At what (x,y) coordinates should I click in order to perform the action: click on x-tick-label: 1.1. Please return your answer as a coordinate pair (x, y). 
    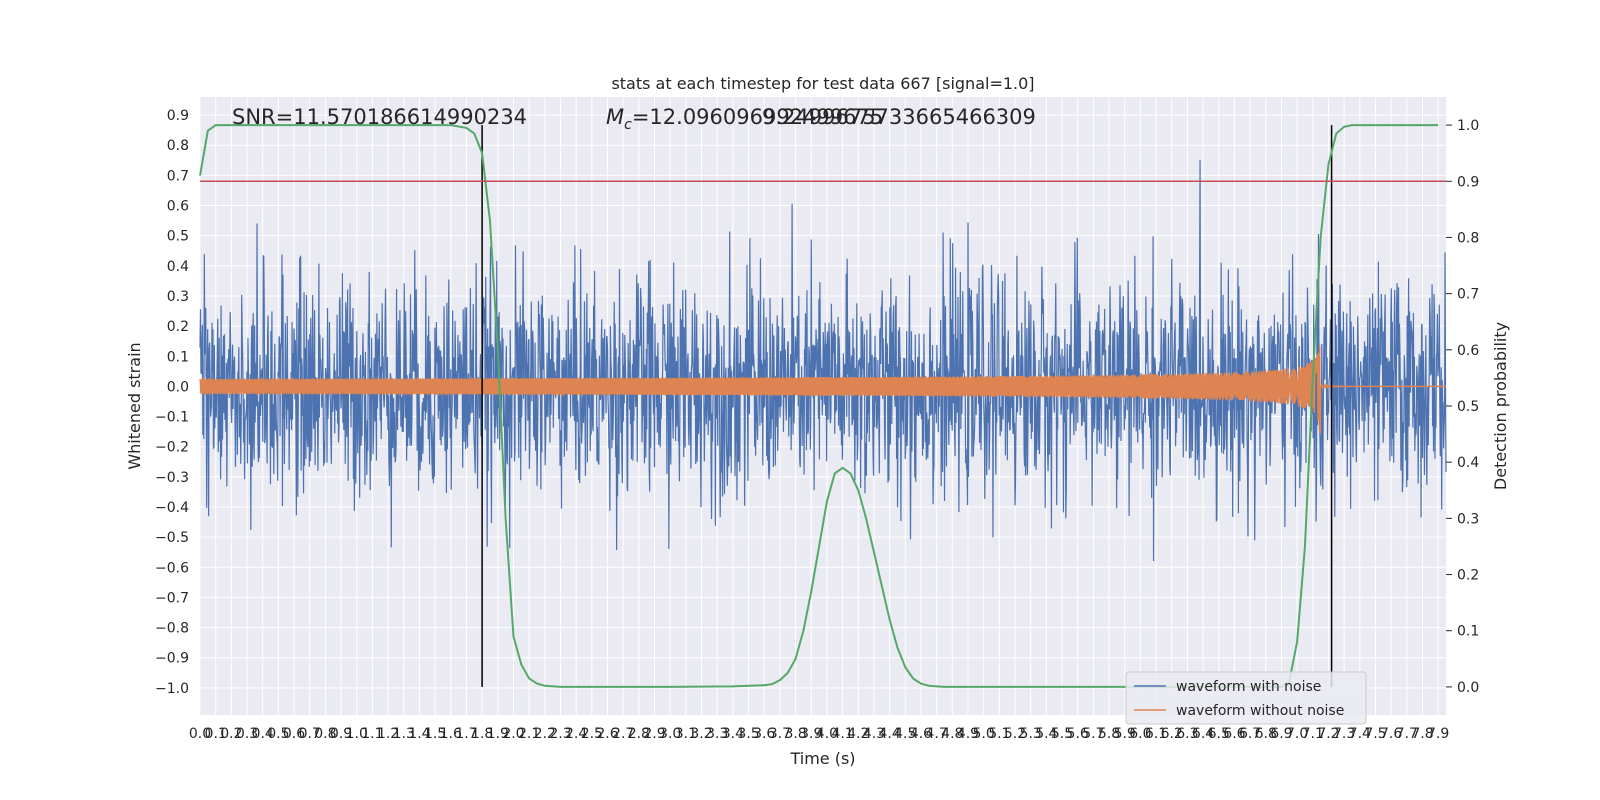
    Looking at the image, I should click on (372, 734).